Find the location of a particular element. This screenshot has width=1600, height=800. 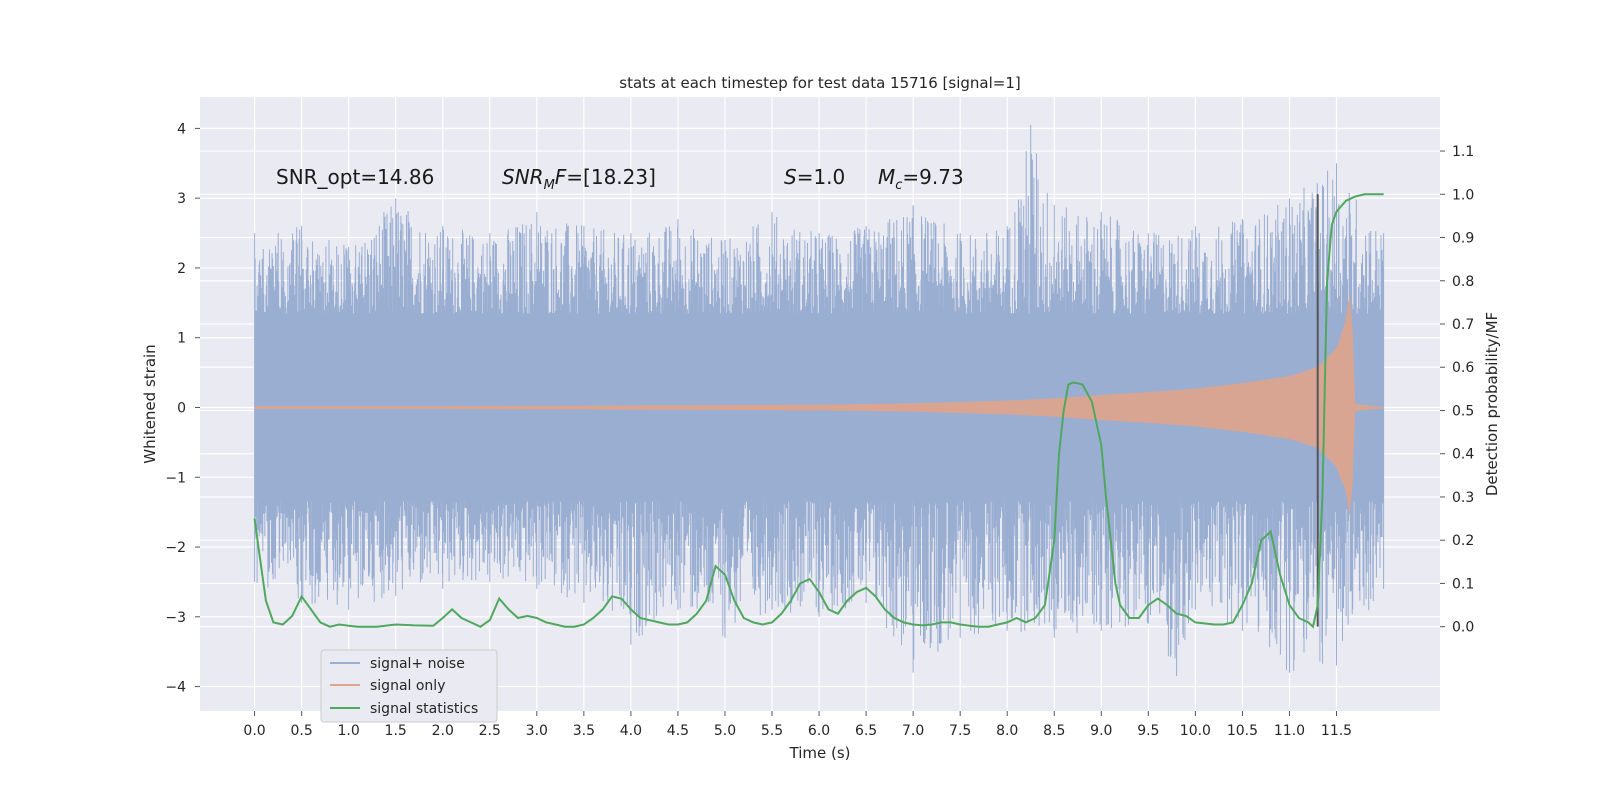

x-tick-label: 2.5 is located at coordinates (490, 731).